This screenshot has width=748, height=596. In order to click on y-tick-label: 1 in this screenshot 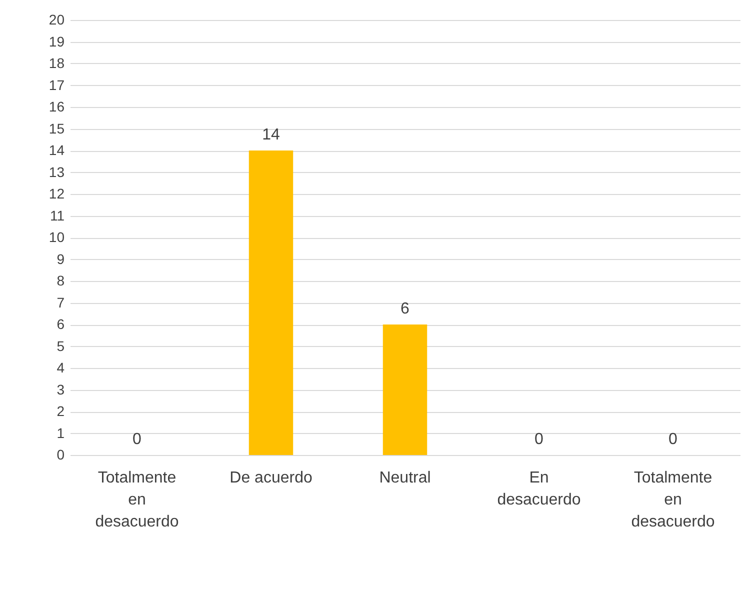, I will do `click(60, 432)`.